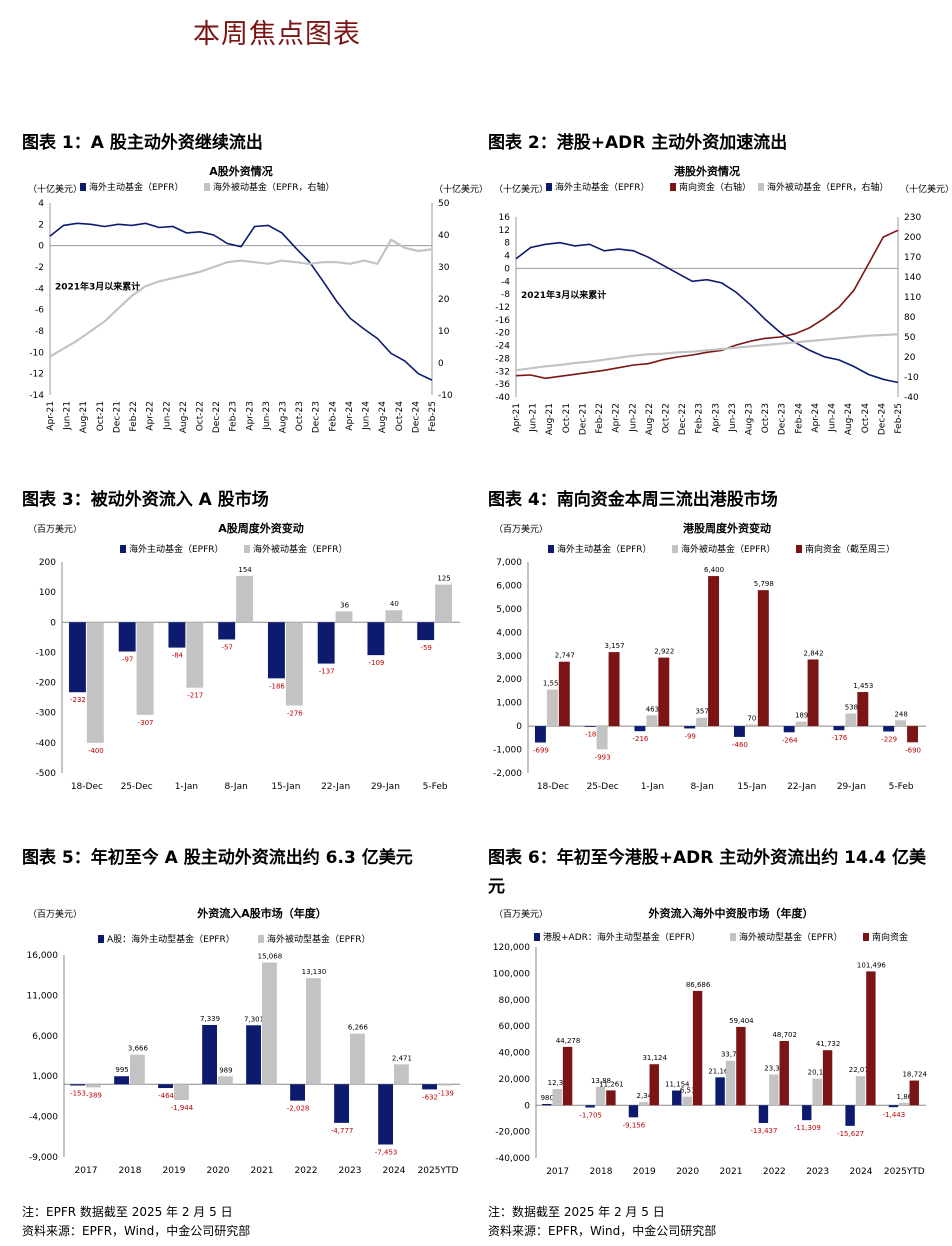 This screenshot has width=952, height=1246. What do you see at coordinates (84, 417) in the screenshot?
I see `x-tick-label: Aug-21` at bounding box center [84, 417].